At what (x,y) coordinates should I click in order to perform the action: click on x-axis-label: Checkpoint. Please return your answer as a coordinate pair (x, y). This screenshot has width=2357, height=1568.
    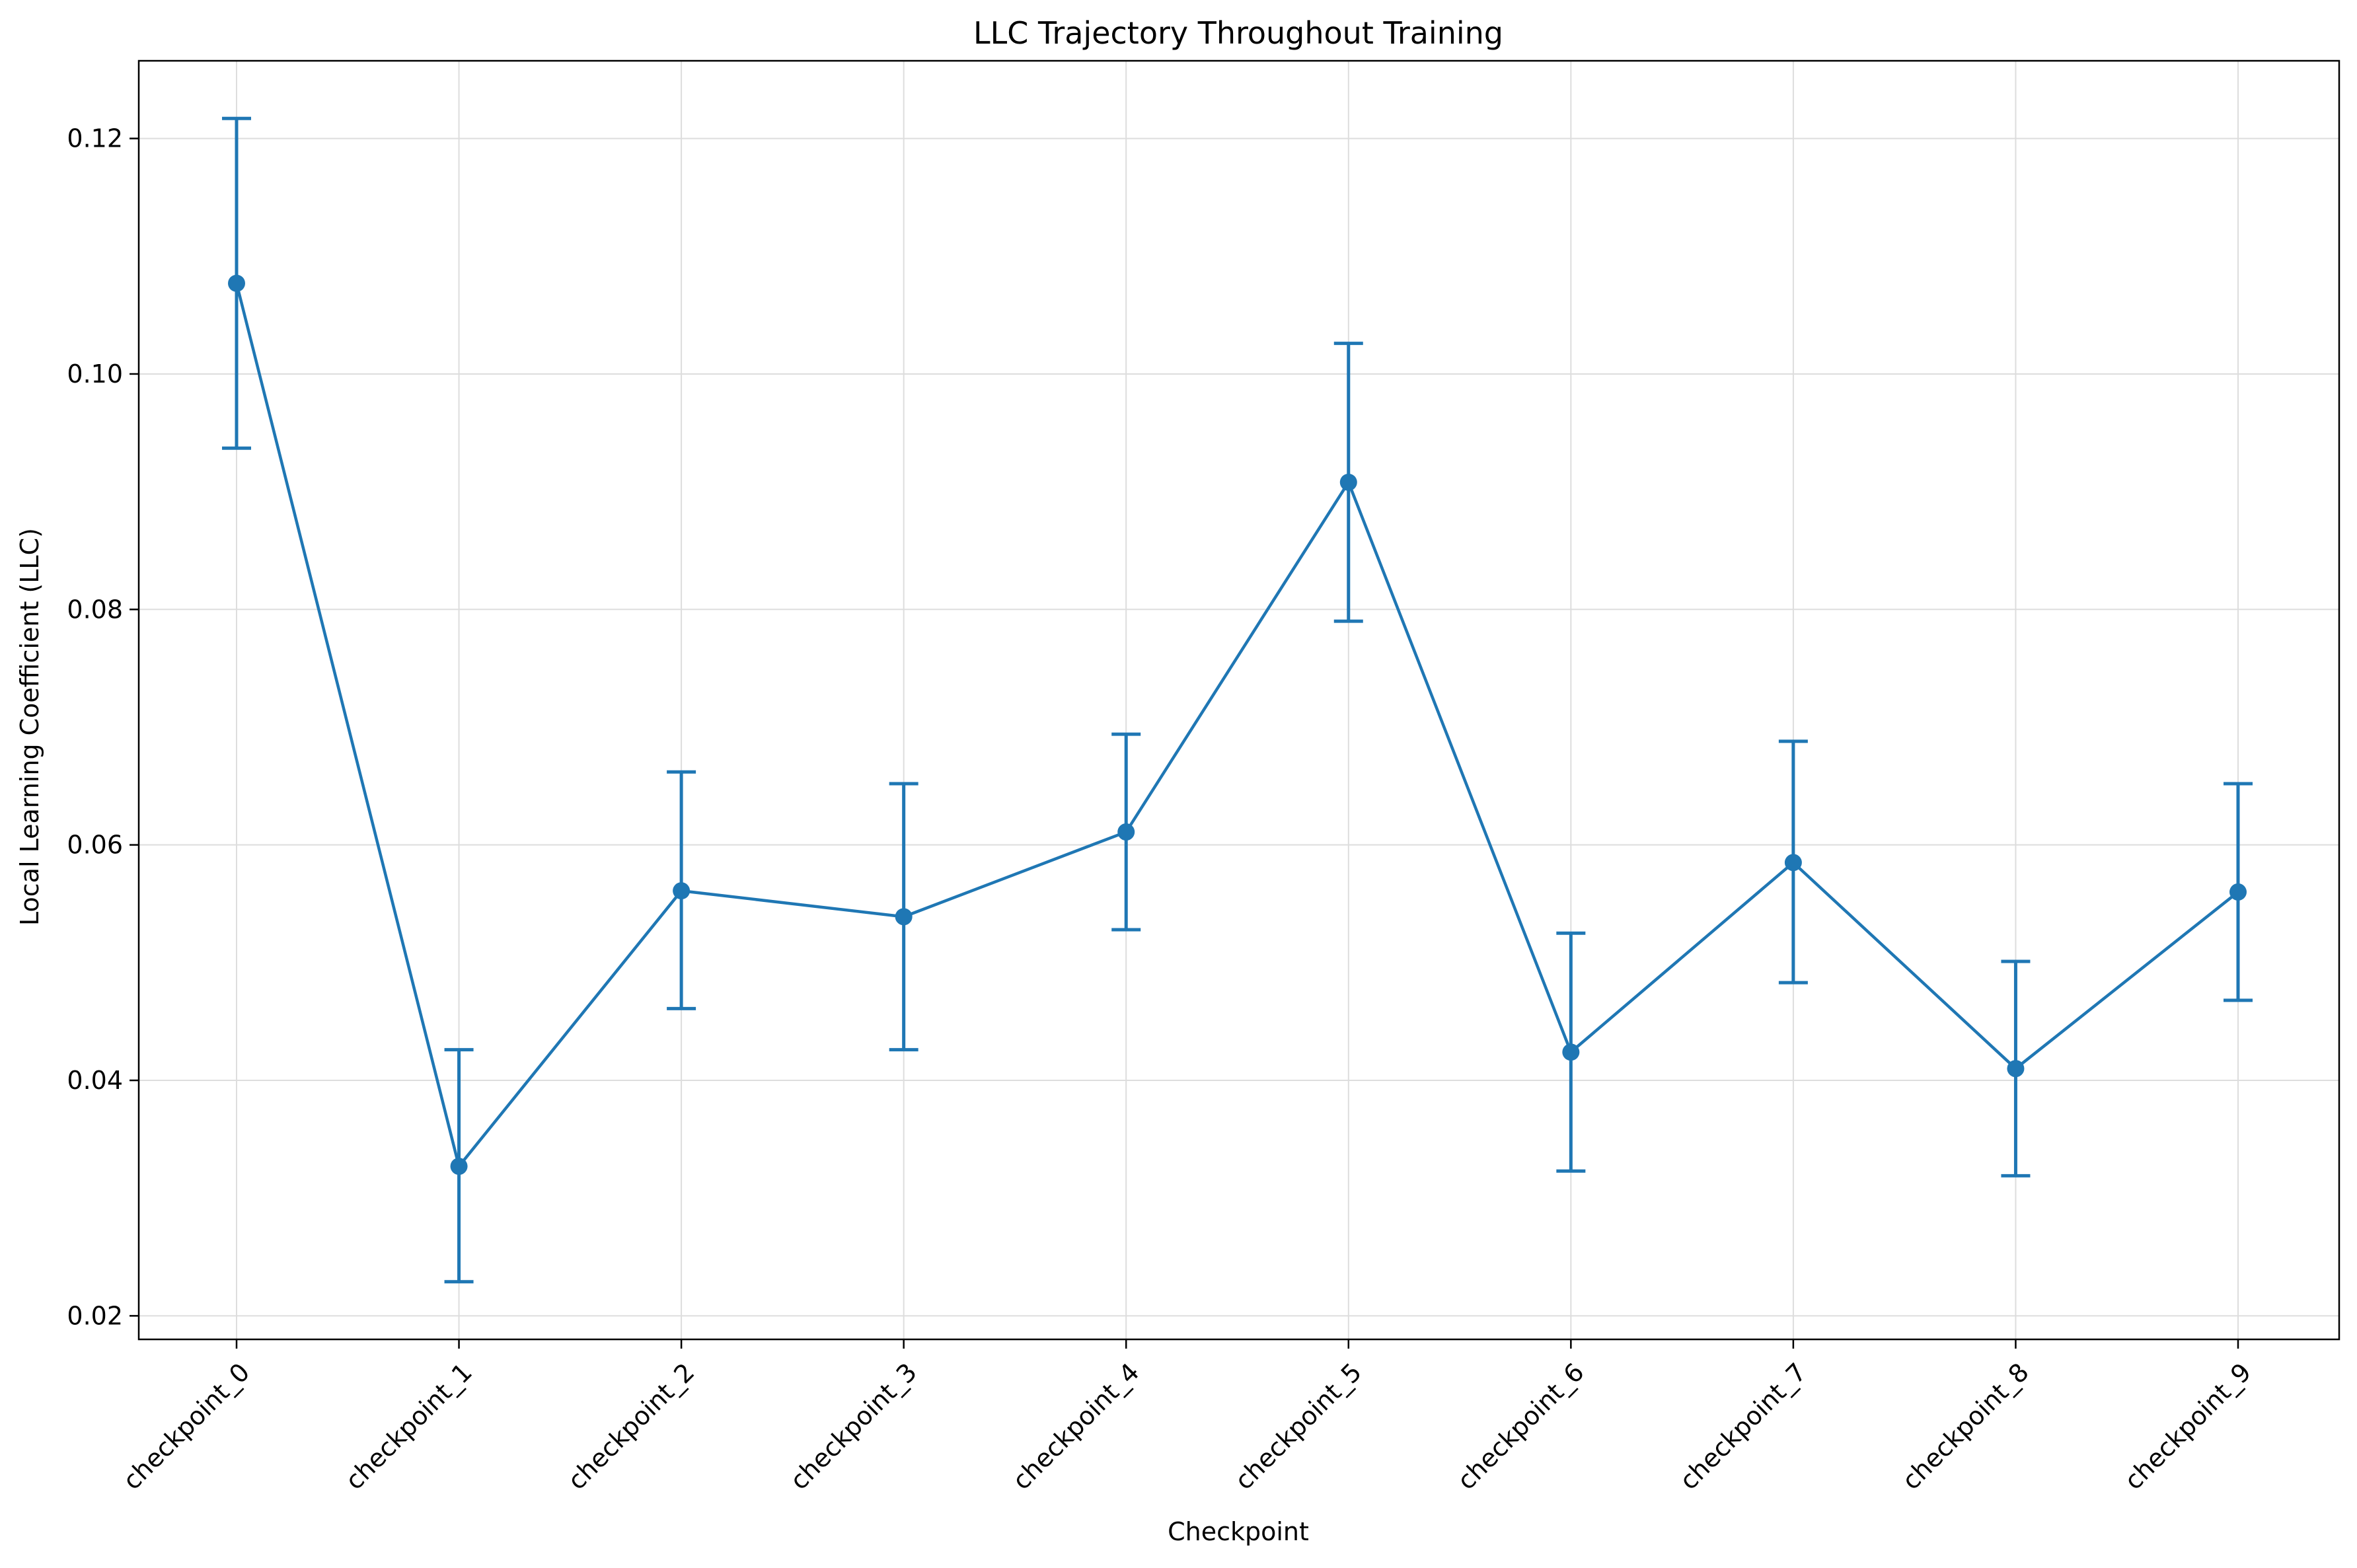
    Looking at the image, I should click on (1238, 1531).